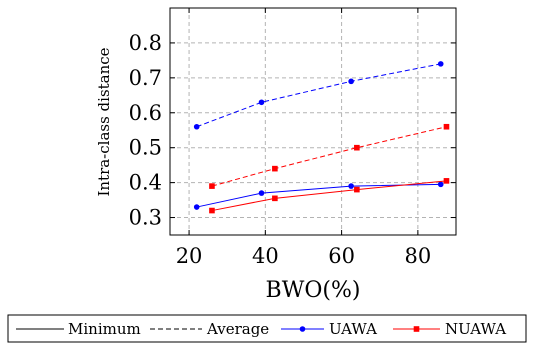  What do you see at coordinates (145, 113) in the screenshot?
I see `y-tick-label: 0.6` at bounding box center [145, 113].